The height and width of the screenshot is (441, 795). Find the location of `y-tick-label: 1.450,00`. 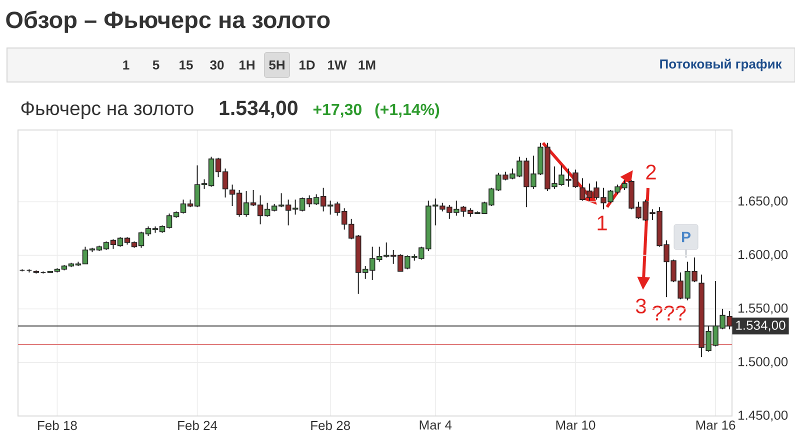

y-tick-label: 1.450,00 is located at coordinates (763, 416).